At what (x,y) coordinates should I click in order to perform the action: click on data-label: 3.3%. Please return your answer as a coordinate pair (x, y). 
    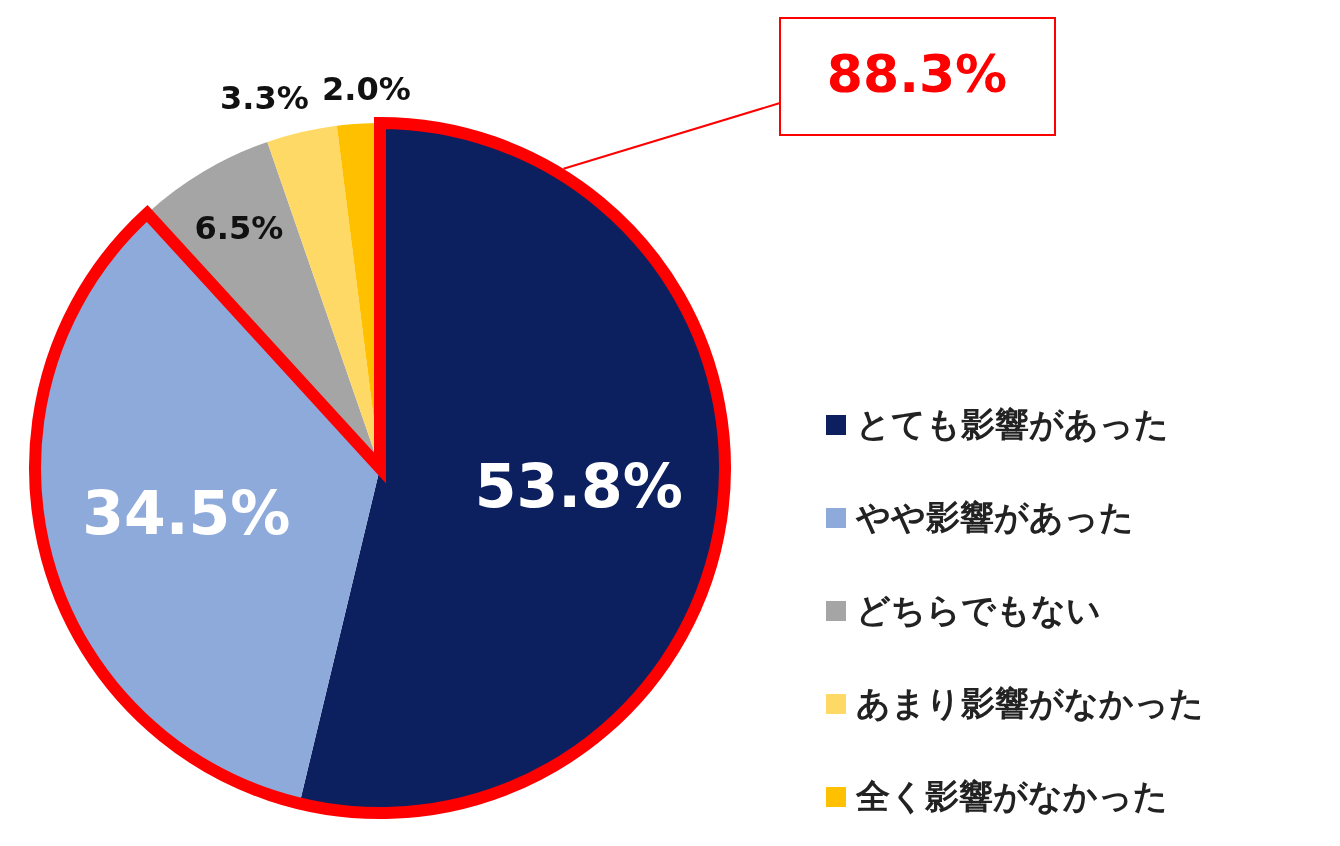
    Looking at the image, I should click on (264, 98).